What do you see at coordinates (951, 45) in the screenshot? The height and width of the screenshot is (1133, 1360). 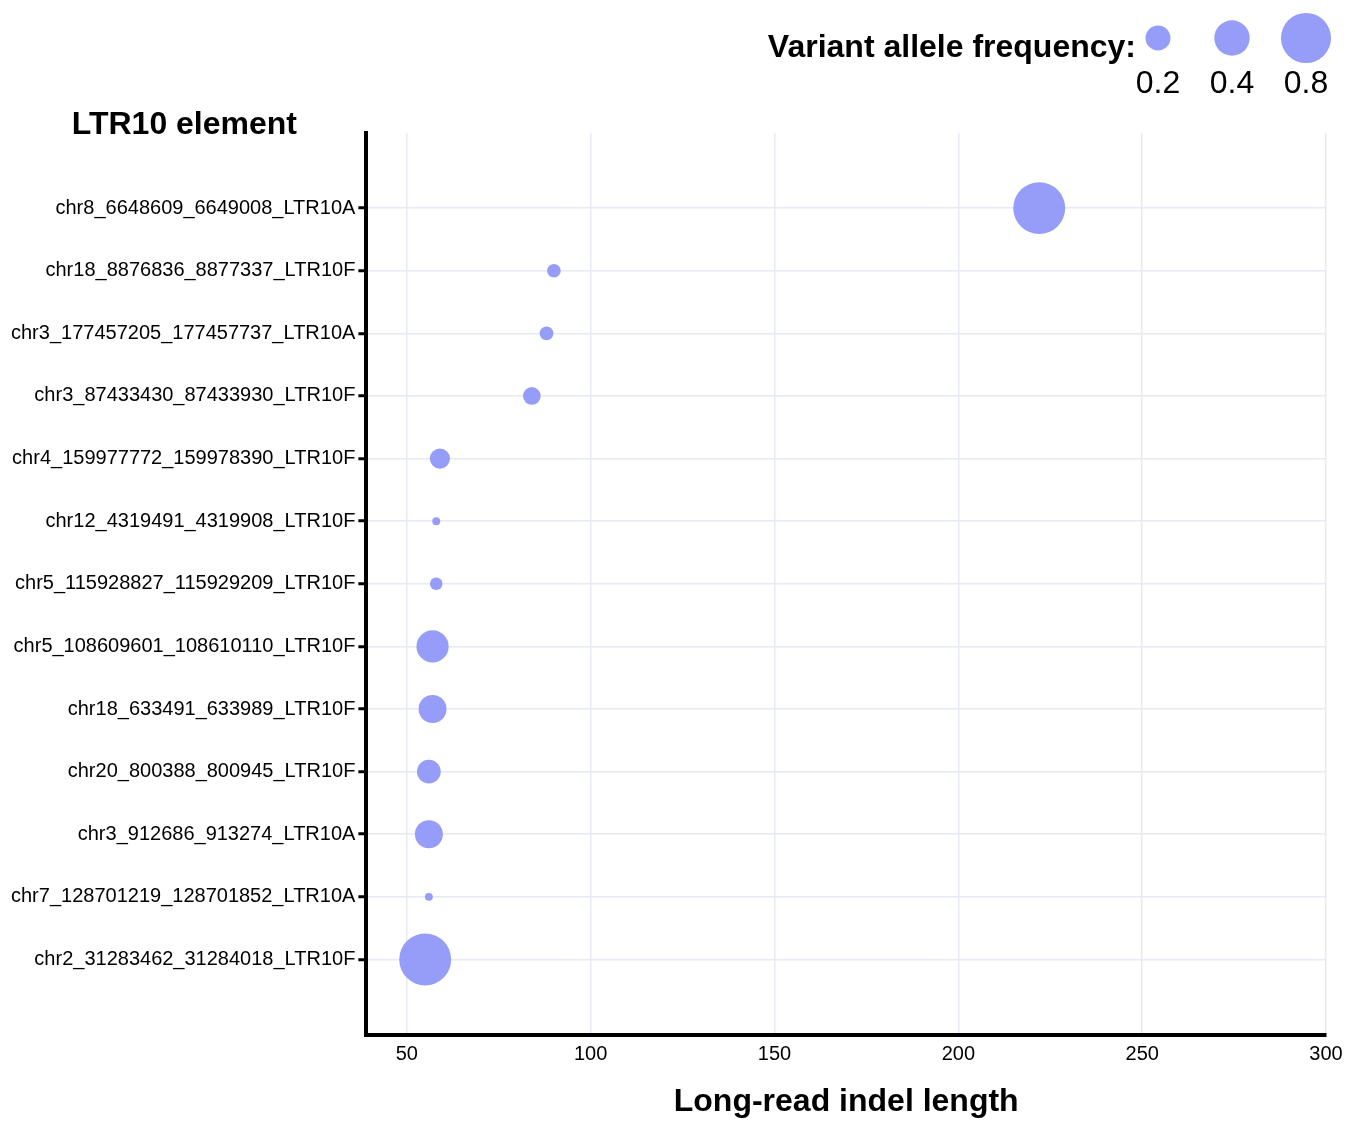 I see `legend-title: Variant allele frequency:` at bounding box center [951, 45].